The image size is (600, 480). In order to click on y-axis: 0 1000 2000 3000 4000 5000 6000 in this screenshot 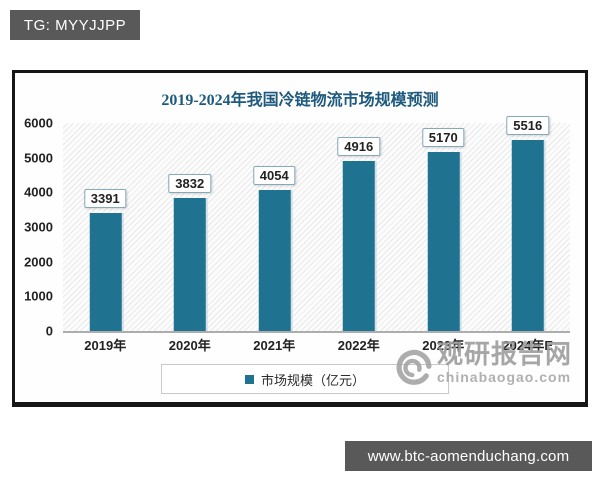, I will do `click(36, 227)`.